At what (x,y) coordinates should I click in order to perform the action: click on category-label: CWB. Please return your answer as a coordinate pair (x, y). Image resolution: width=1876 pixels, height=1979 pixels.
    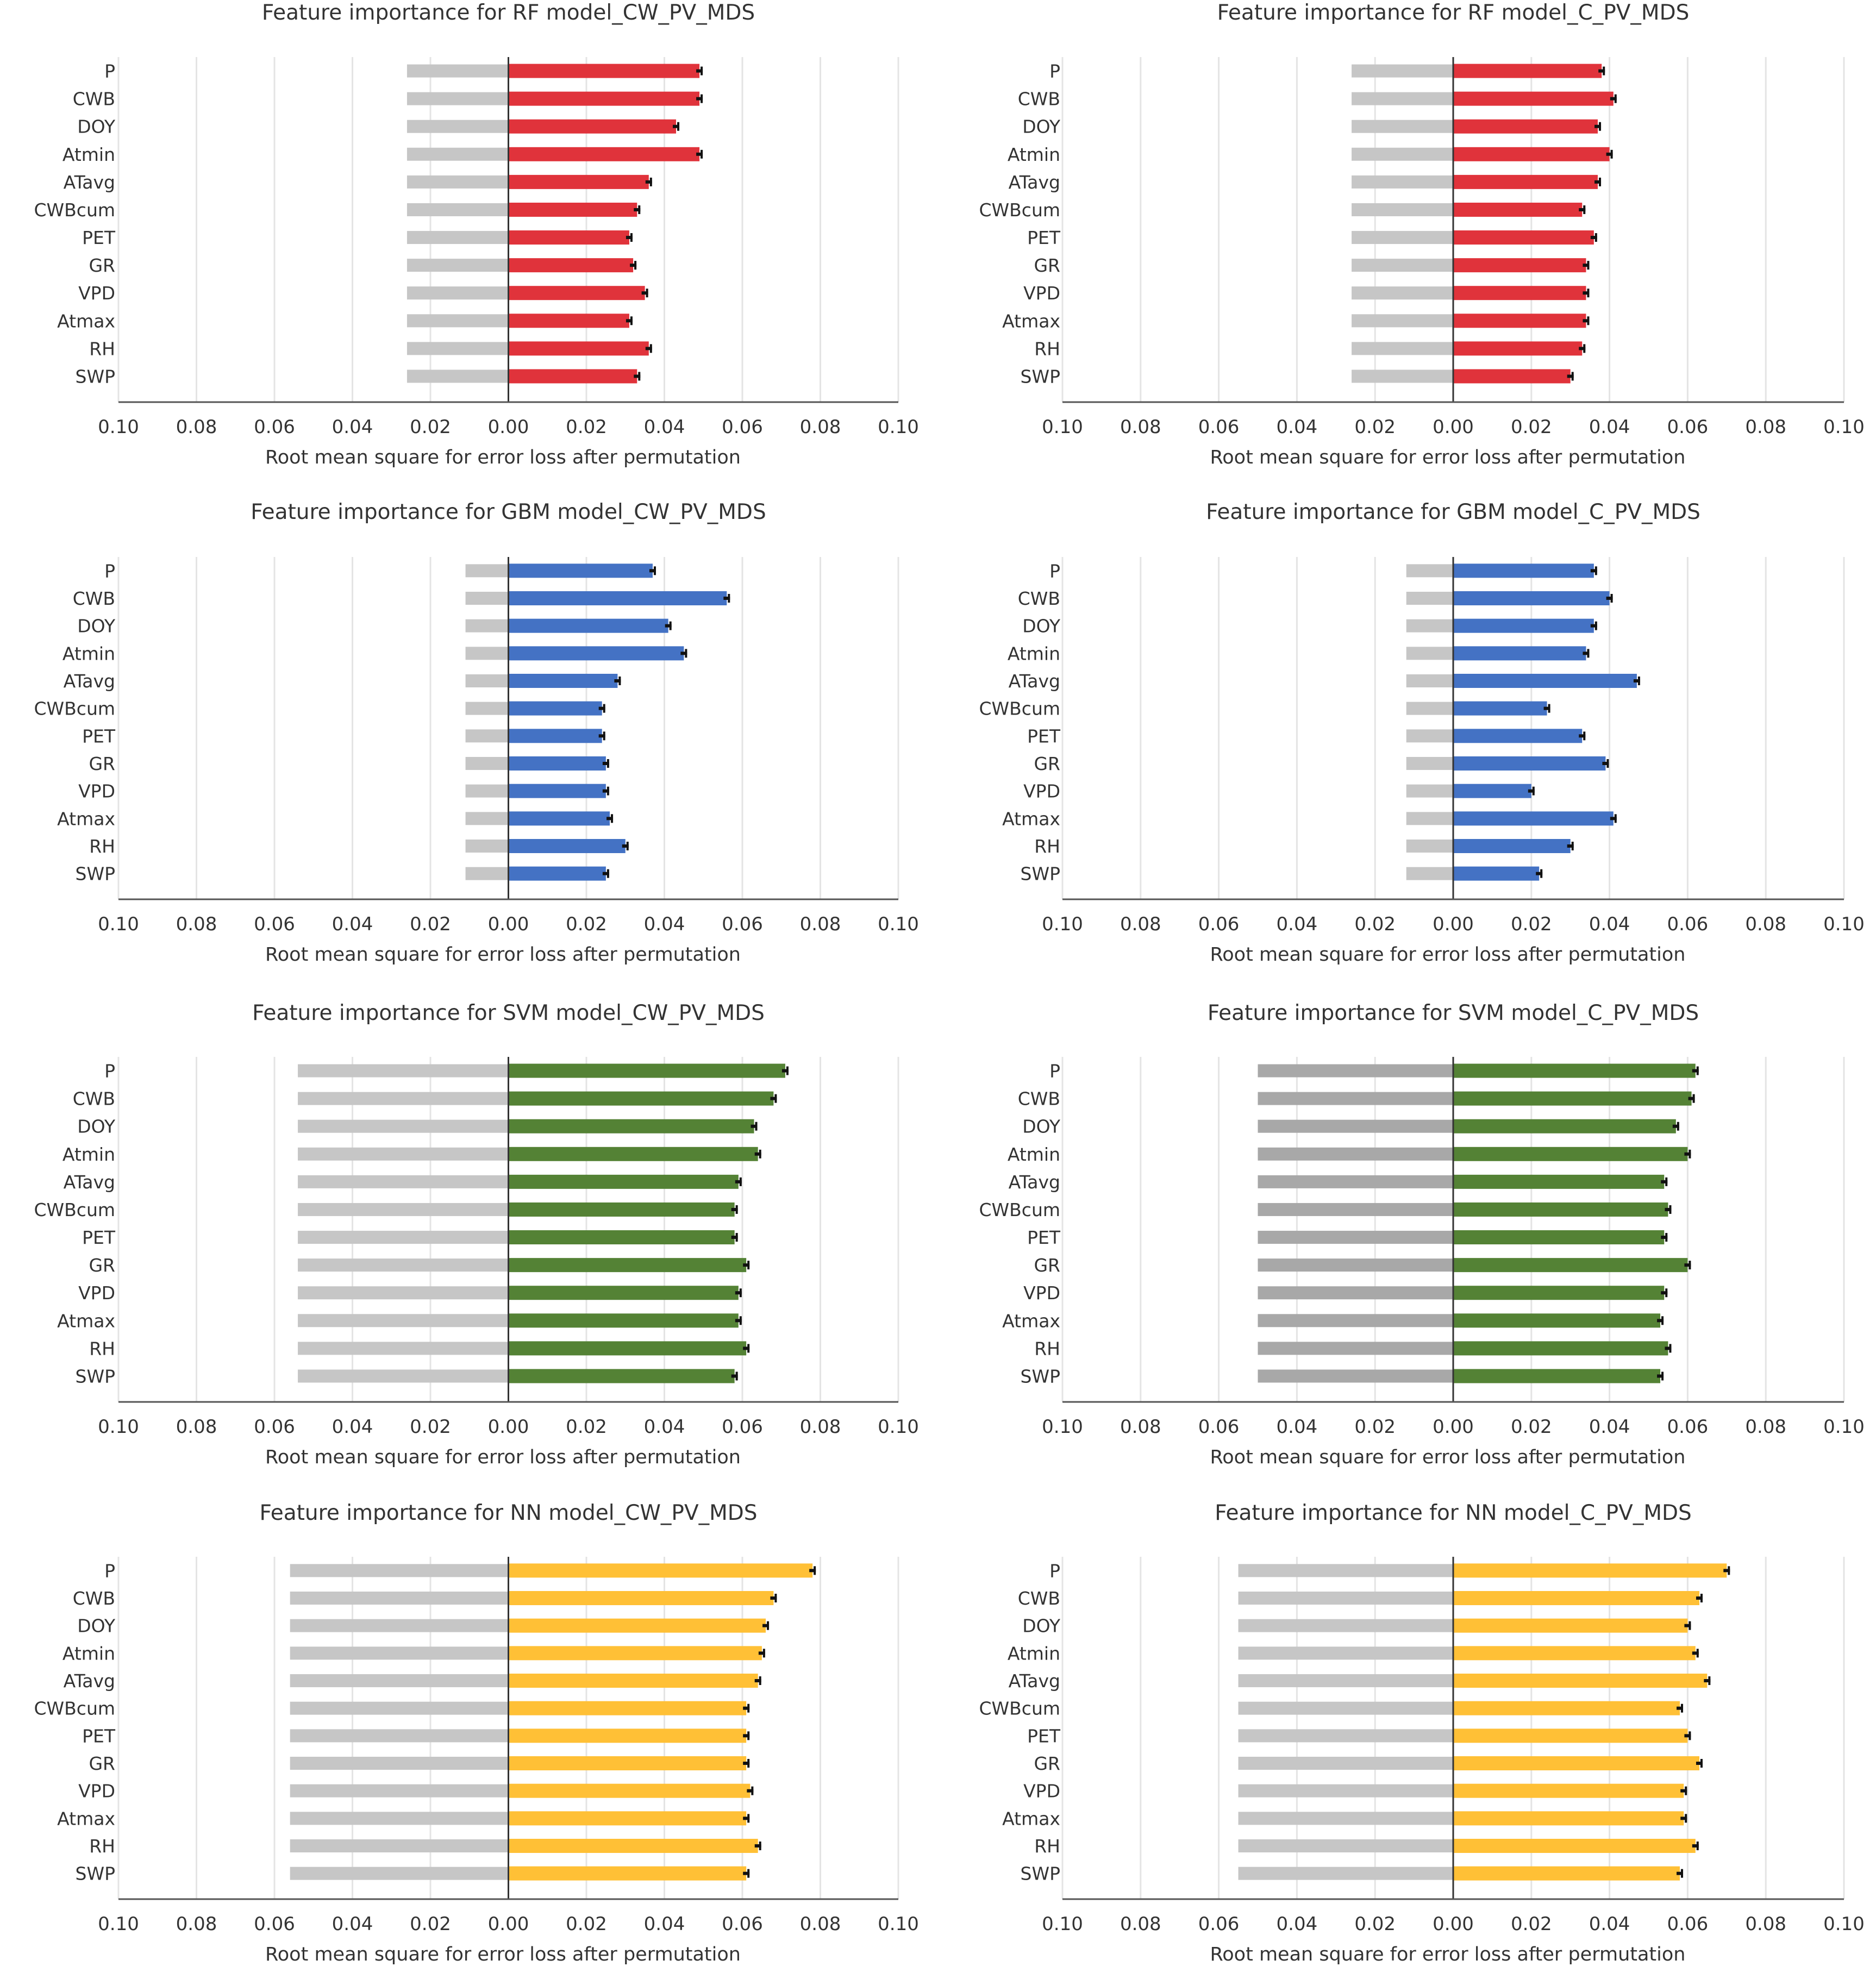
    Looking at the image, I should click on (94, 598).